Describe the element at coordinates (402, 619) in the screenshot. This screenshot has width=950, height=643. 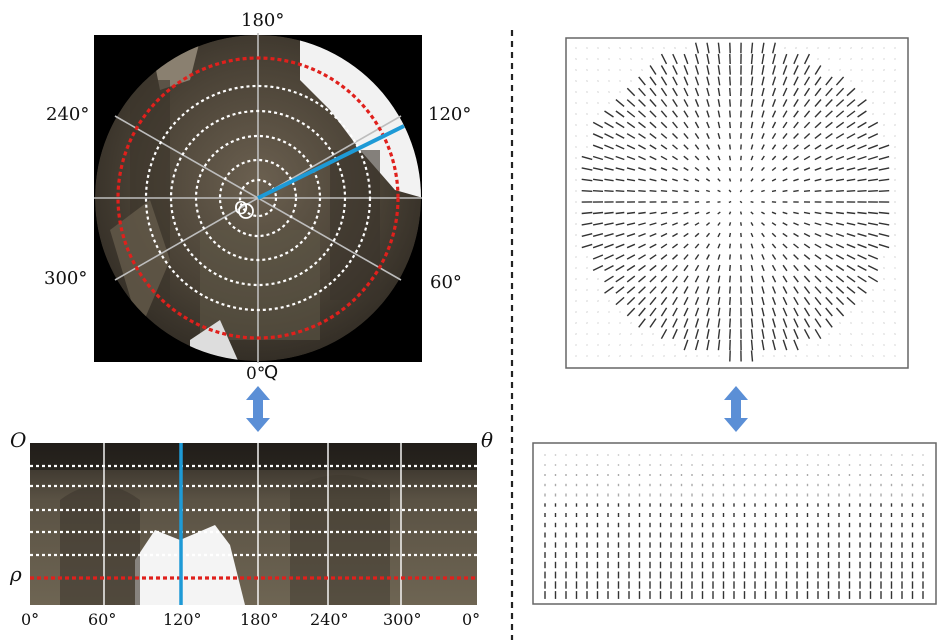
I see `x-tick-300: 300°` at that location.